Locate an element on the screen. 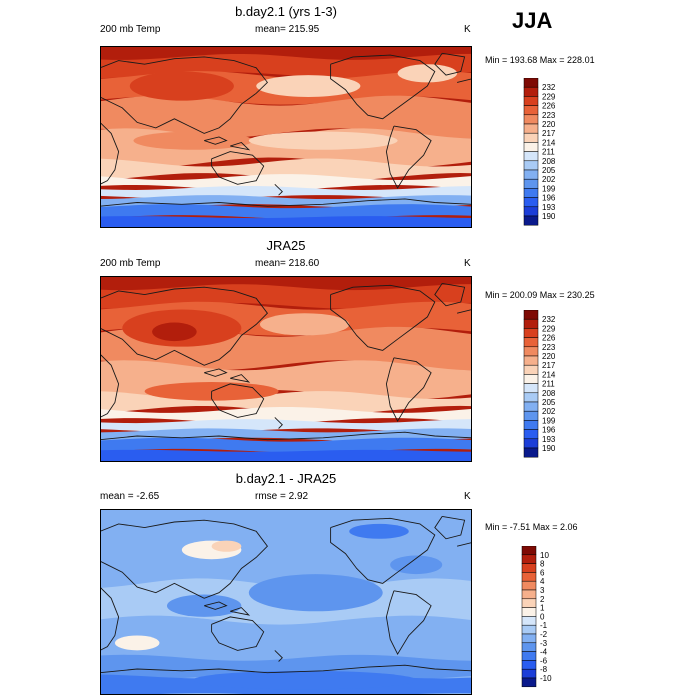 The height and width of the screenshot is (700, 700). colorbar-tick-label: -4 is located at coordinates (544, 652).